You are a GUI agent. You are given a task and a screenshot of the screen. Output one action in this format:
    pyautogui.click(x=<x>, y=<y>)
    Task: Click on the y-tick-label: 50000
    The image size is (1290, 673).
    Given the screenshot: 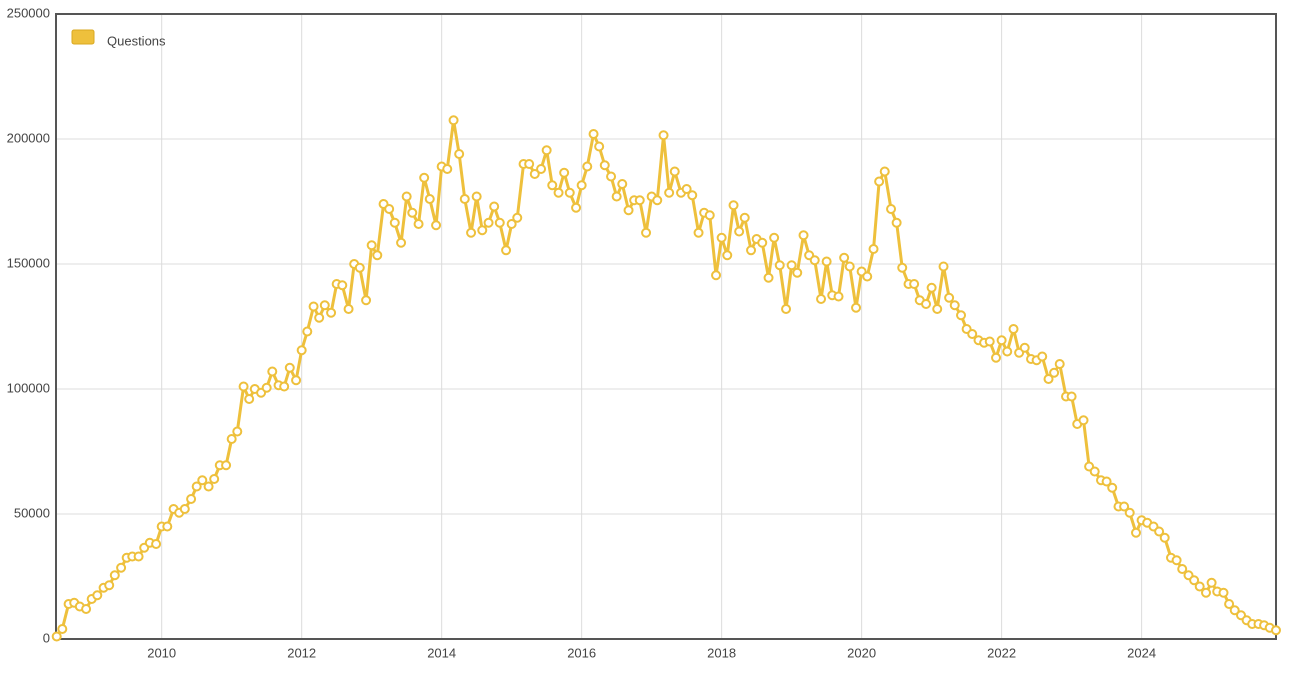 What is the action you would take?
    pyautogui.click(x=32, y=512)
    